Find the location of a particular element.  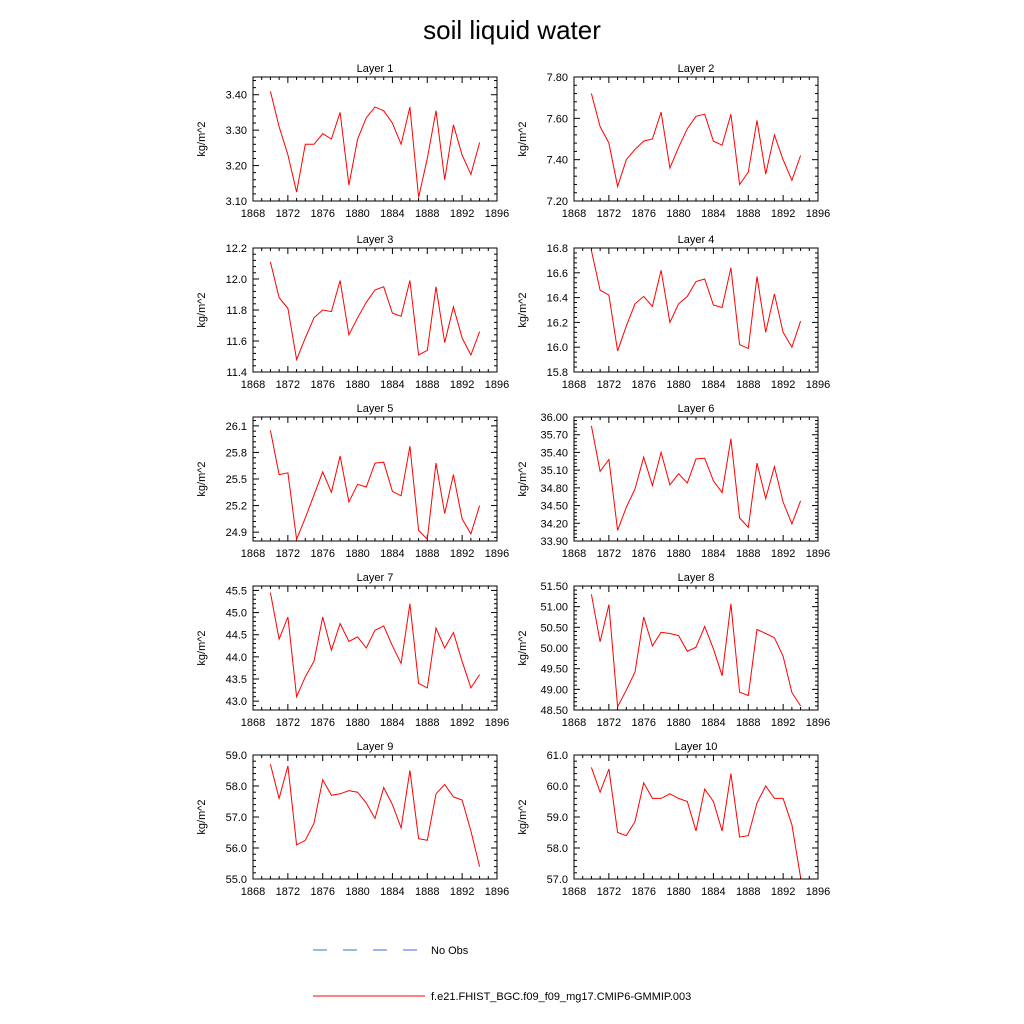

y-tick-label: 12.0 is located at coordinates (236, 280).